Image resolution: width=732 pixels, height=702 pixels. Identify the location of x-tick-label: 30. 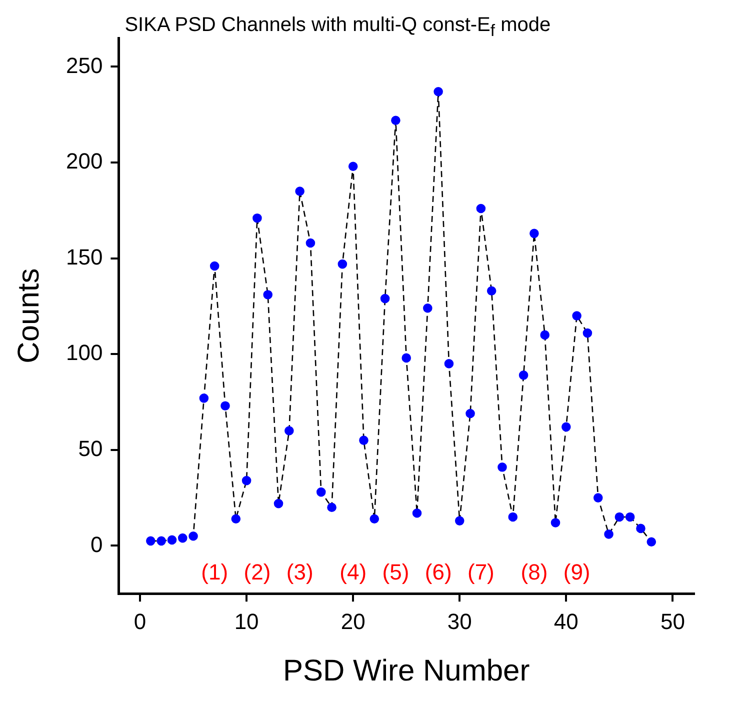
(459, 621).